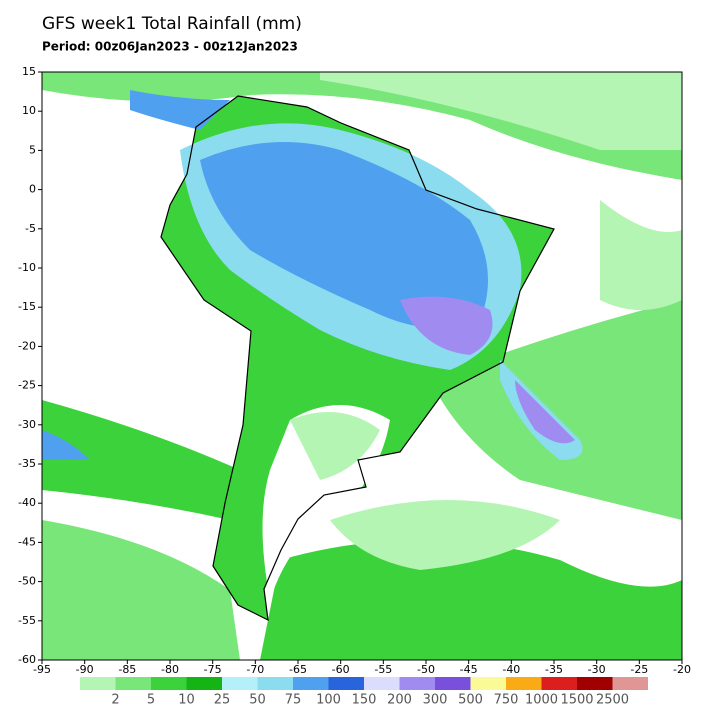 Image resolution: width=721 pixels, height=721 pixels. Describe the element at coordinates (85, 669) in the screenshot. I see `x-tick-label: -90` at that location.